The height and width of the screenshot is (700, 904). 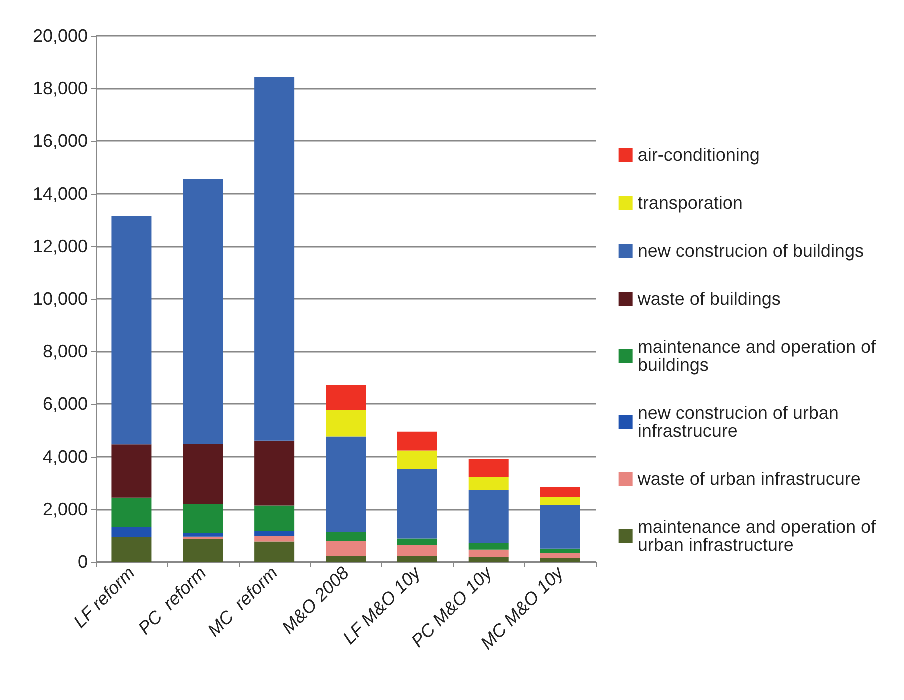 What do you see at coordinates (65, 404) in the screenshot?
I see `y-tick-label: 6,000` at bounding box center [65, 404].